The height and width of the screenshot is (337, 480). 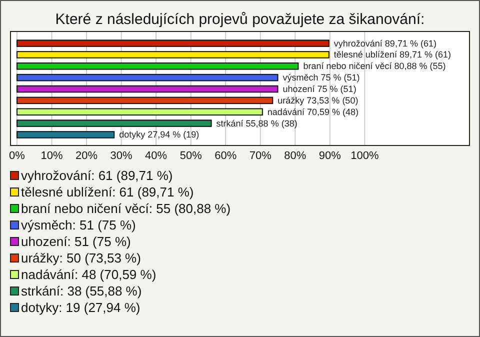 What do you see at coordinates (260, 156) in the screenshot?
I see `x-tick-label: 70%` at bounding box center [260, 156].